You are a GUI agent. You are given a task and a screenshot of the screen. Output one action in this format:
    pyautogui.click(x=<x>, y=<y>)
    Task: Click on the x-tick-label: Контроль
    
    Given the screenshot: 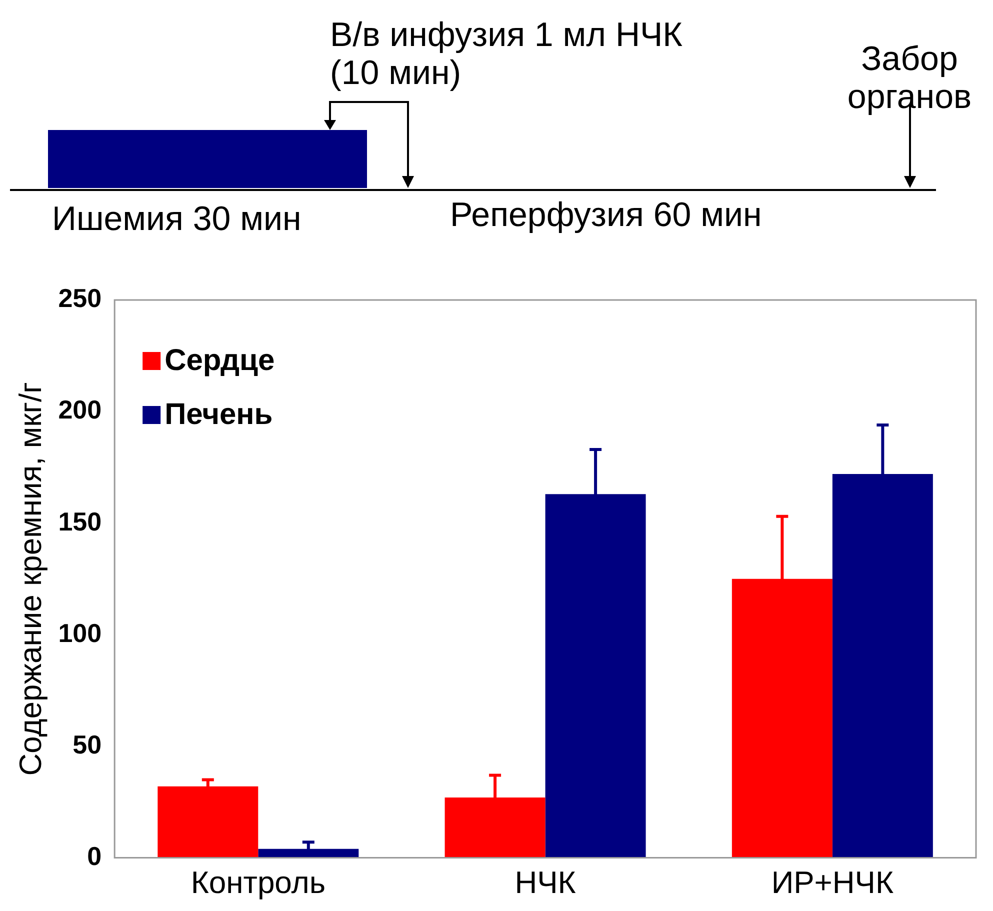 What is the action you would take?
    pyautogui.click(x=258, y=882)
    